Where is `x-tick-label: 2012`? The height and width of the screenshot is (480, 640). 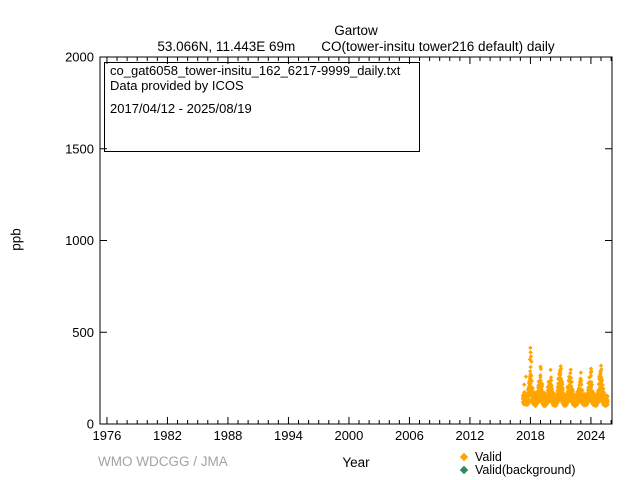
x-tick-label: 2012 is located at coordinates (469, 435).